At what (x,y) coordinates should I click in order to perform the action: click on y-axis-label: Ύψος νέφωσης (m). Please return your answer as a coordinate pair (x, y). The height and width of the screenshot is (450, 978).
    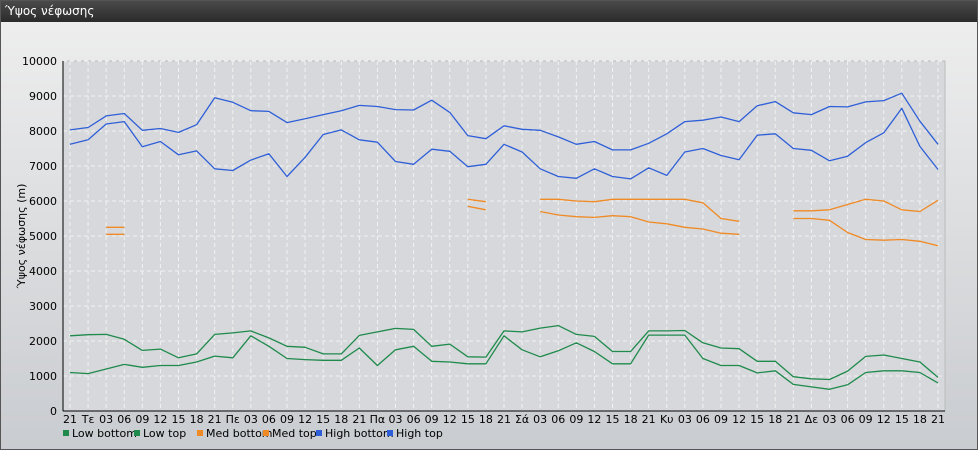
    Looking at the image, I should click on (21, 237).